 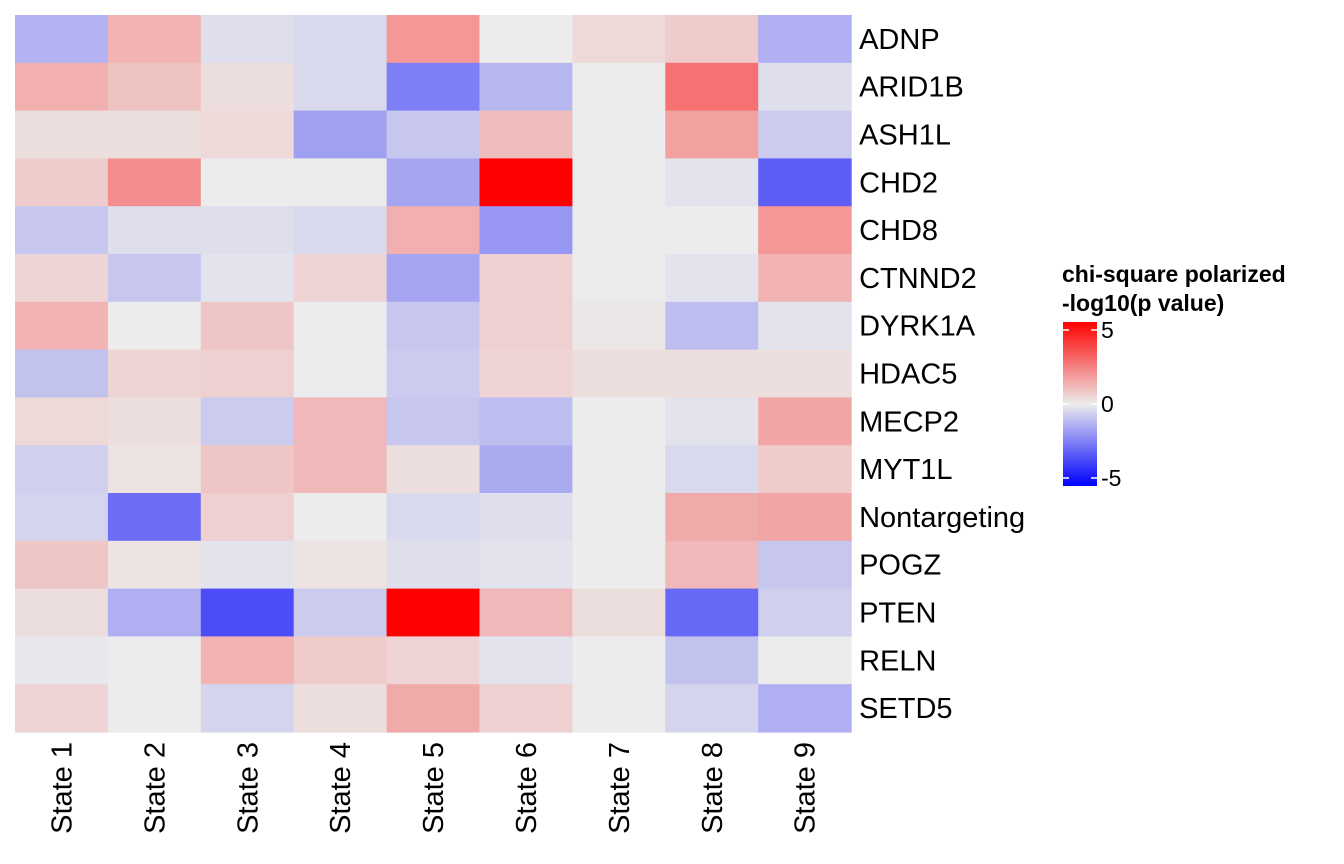 I want to click on row-label: Nontargeting, so click(x=942, y=518).